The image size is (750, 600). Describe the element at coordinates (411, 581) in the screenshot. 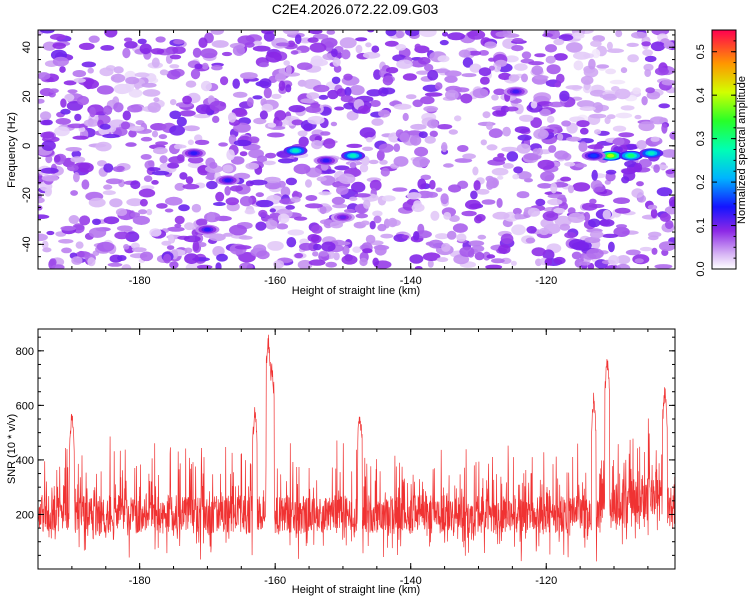

I see `x-tick-label: -140` at that location.